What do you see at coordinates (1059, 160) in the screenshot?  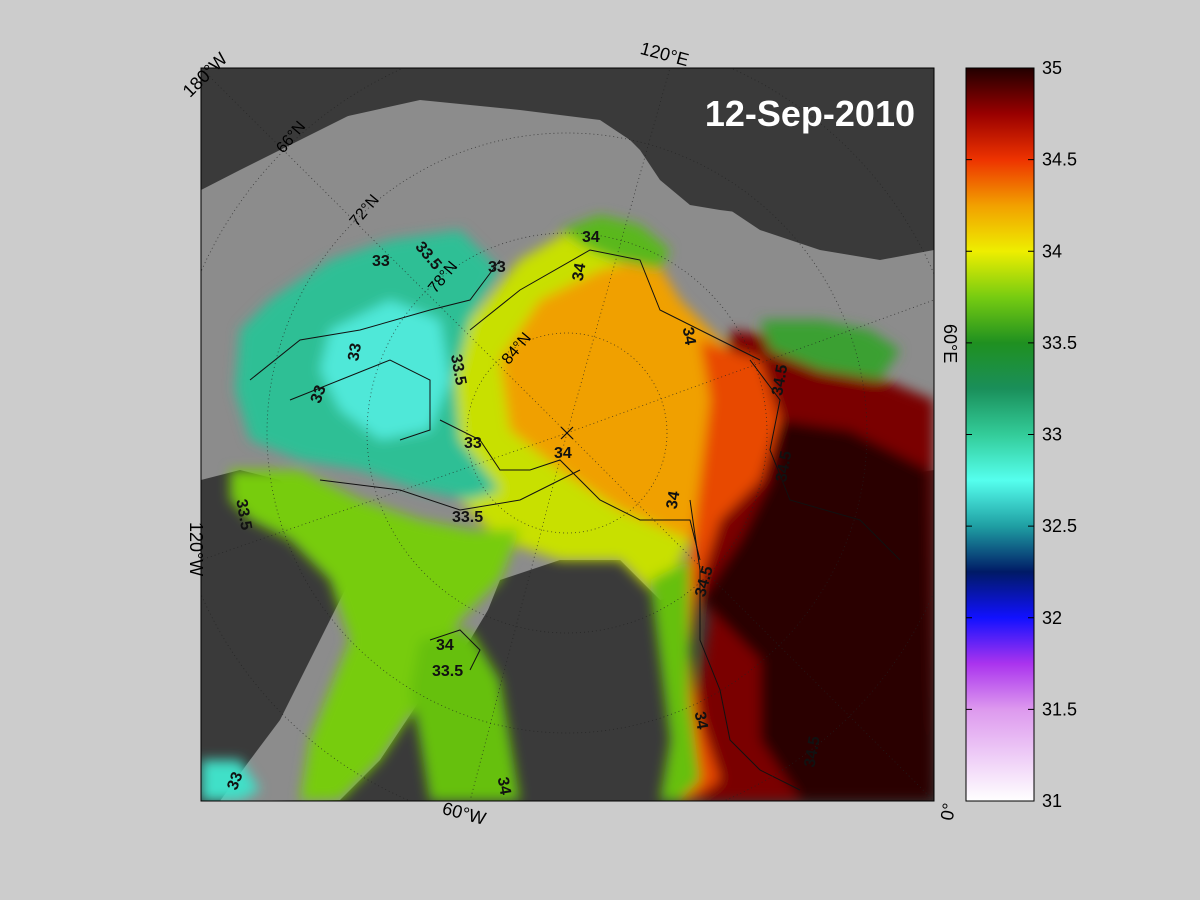 I see `colorbar-tick-label: 34.5` at bounding box center [1059, 160].